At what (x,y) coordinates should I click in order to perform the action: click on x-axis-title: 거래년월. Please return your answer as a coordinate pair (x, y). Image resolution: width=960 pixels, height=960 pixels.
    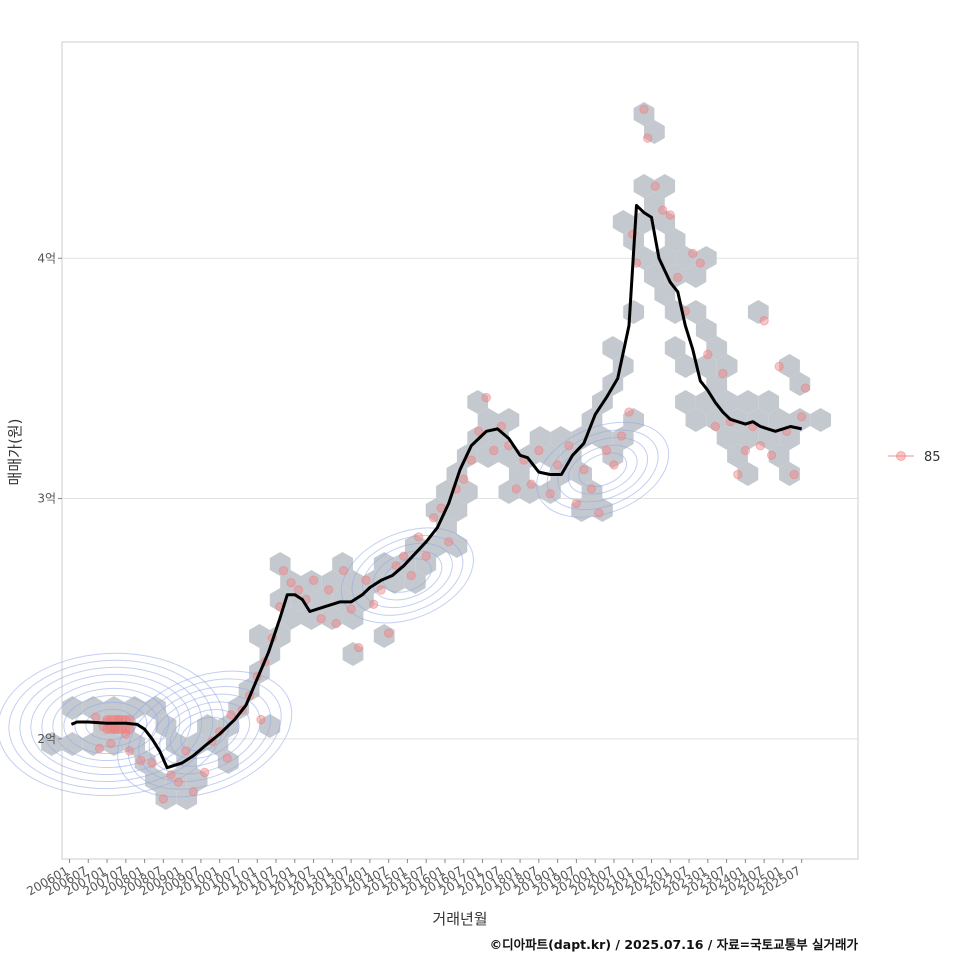
    Looking at the image, I should click on (459, 919).